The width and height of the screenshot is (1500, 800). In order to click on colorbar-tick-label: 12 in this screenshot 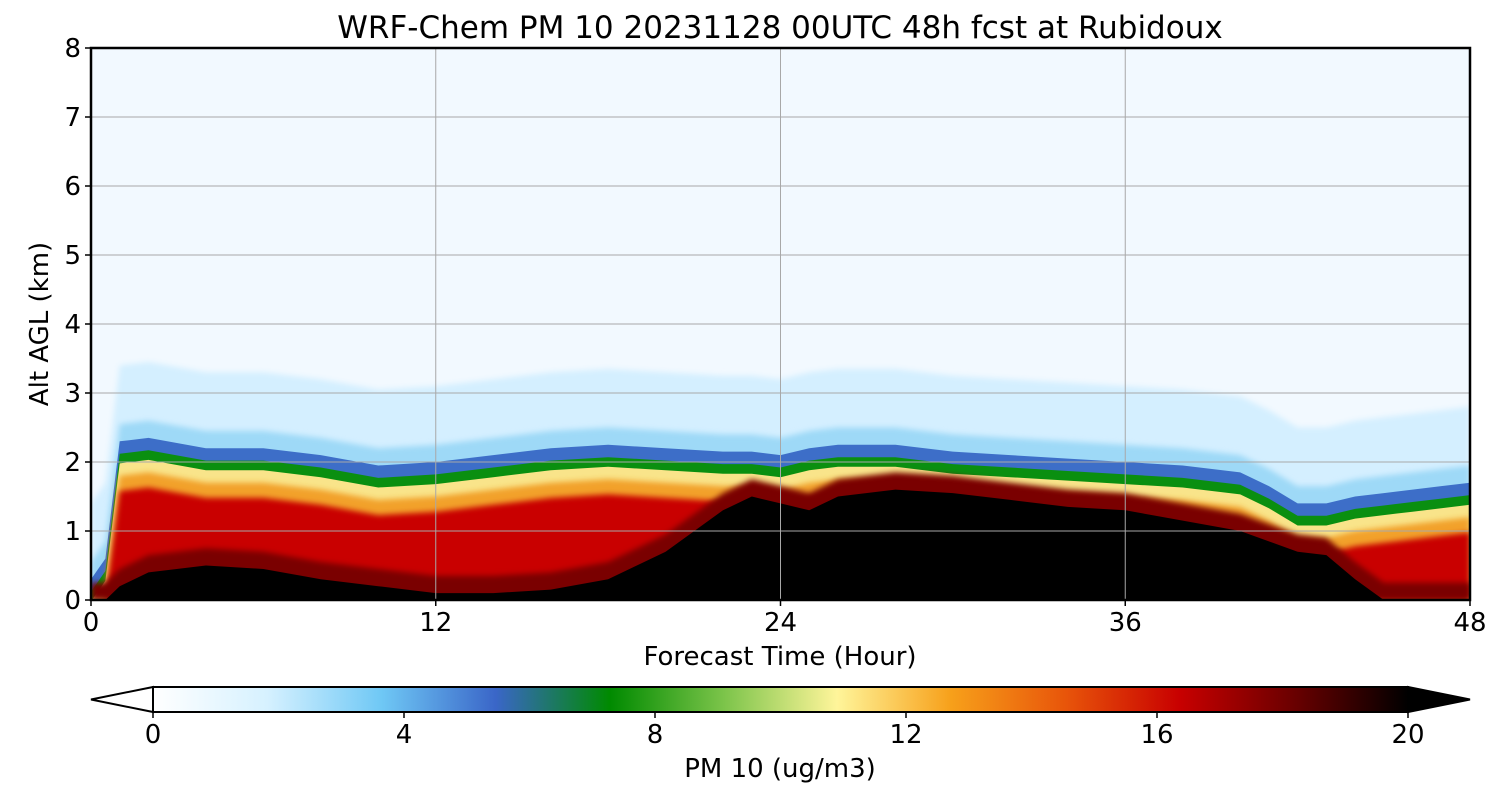, I will do `click(905, 735)`.